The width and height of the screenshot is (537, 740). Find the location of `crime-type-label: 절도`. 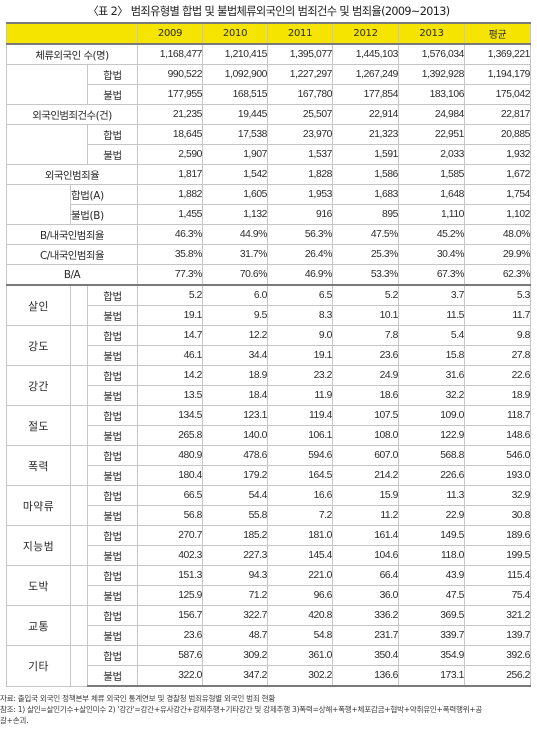

crime-type-label: 절도 is located at coordinates (38, 425).